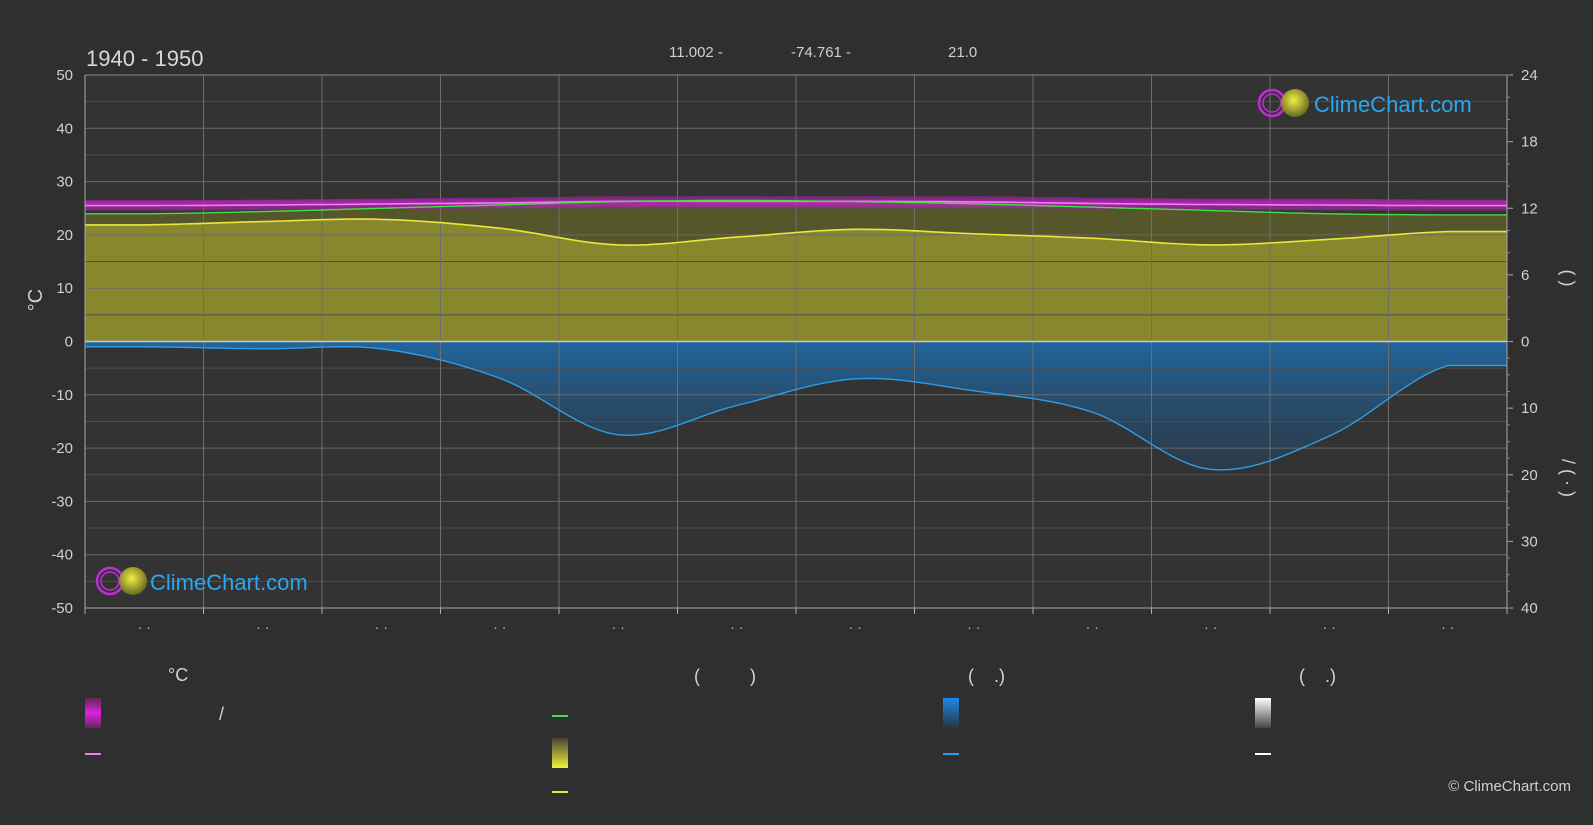 This screenshot has width=1593, height=825. I want to click on precipitation-line, so click(796, 408).